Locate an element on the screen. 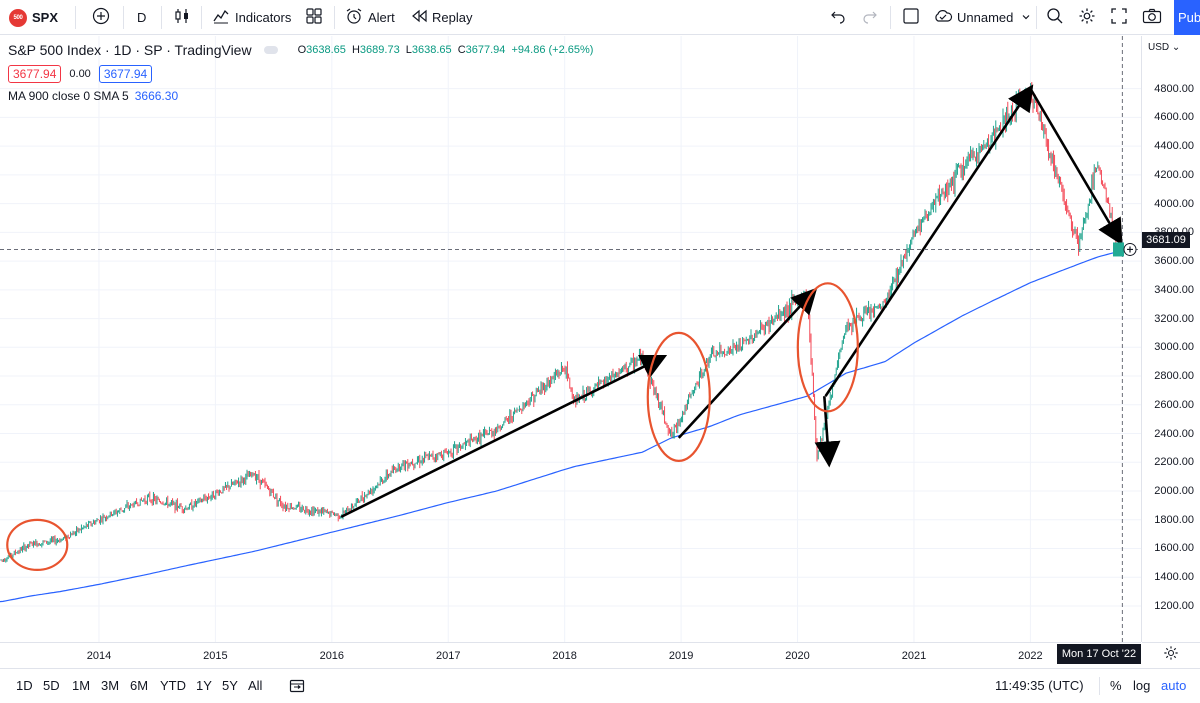  redo-icon is located at coordinates (870, 17).